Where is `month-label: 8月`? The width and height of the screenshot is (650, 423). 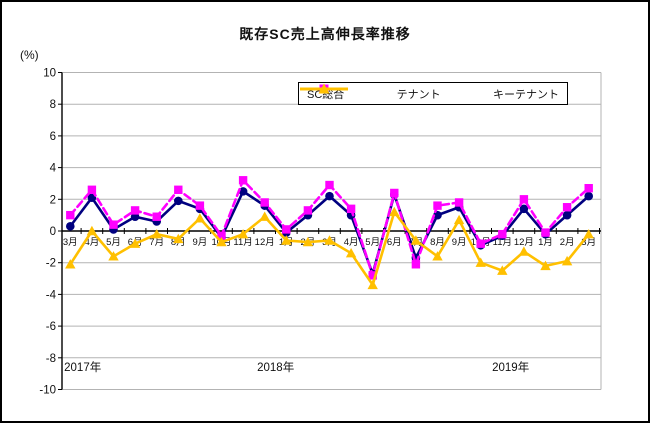
month-label: 8月 is located at coordinates (437, 242).